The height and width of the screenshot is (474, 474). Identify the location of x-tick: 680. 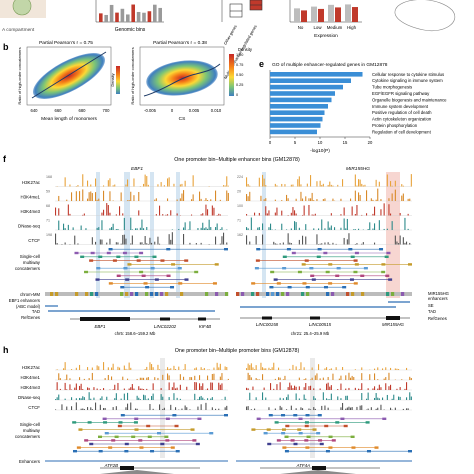
(83, 110).